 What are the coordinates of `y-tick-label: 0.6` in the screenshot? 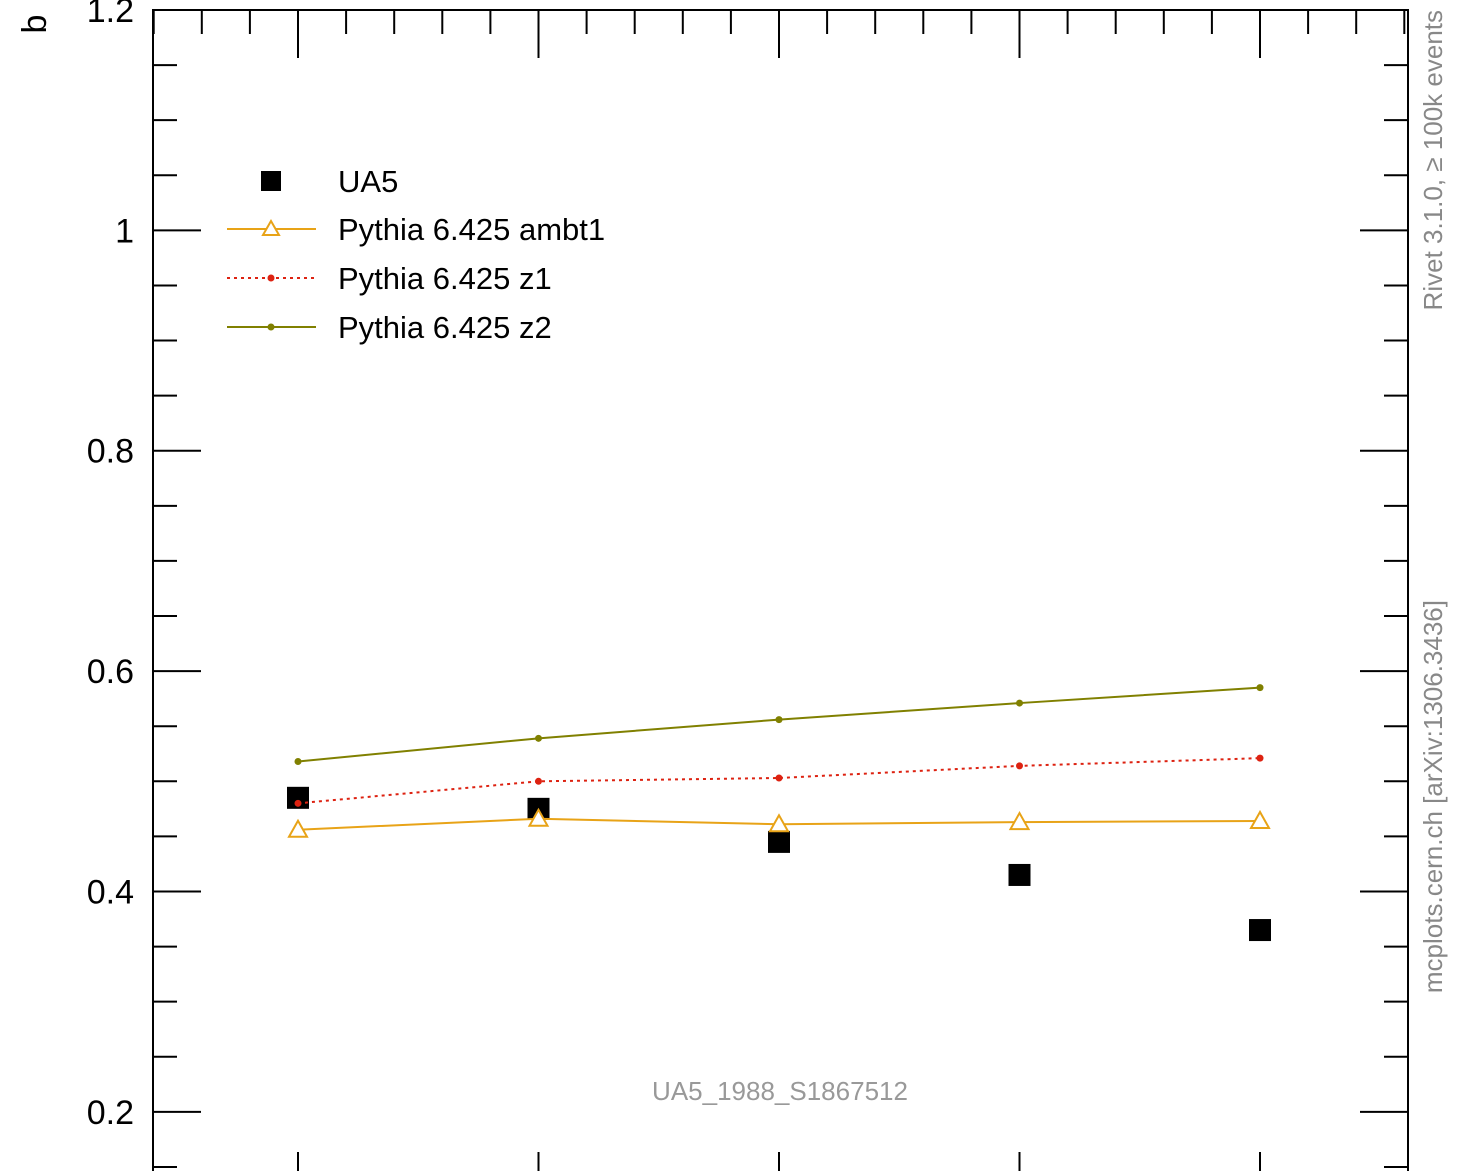 It's located at (110, 672).